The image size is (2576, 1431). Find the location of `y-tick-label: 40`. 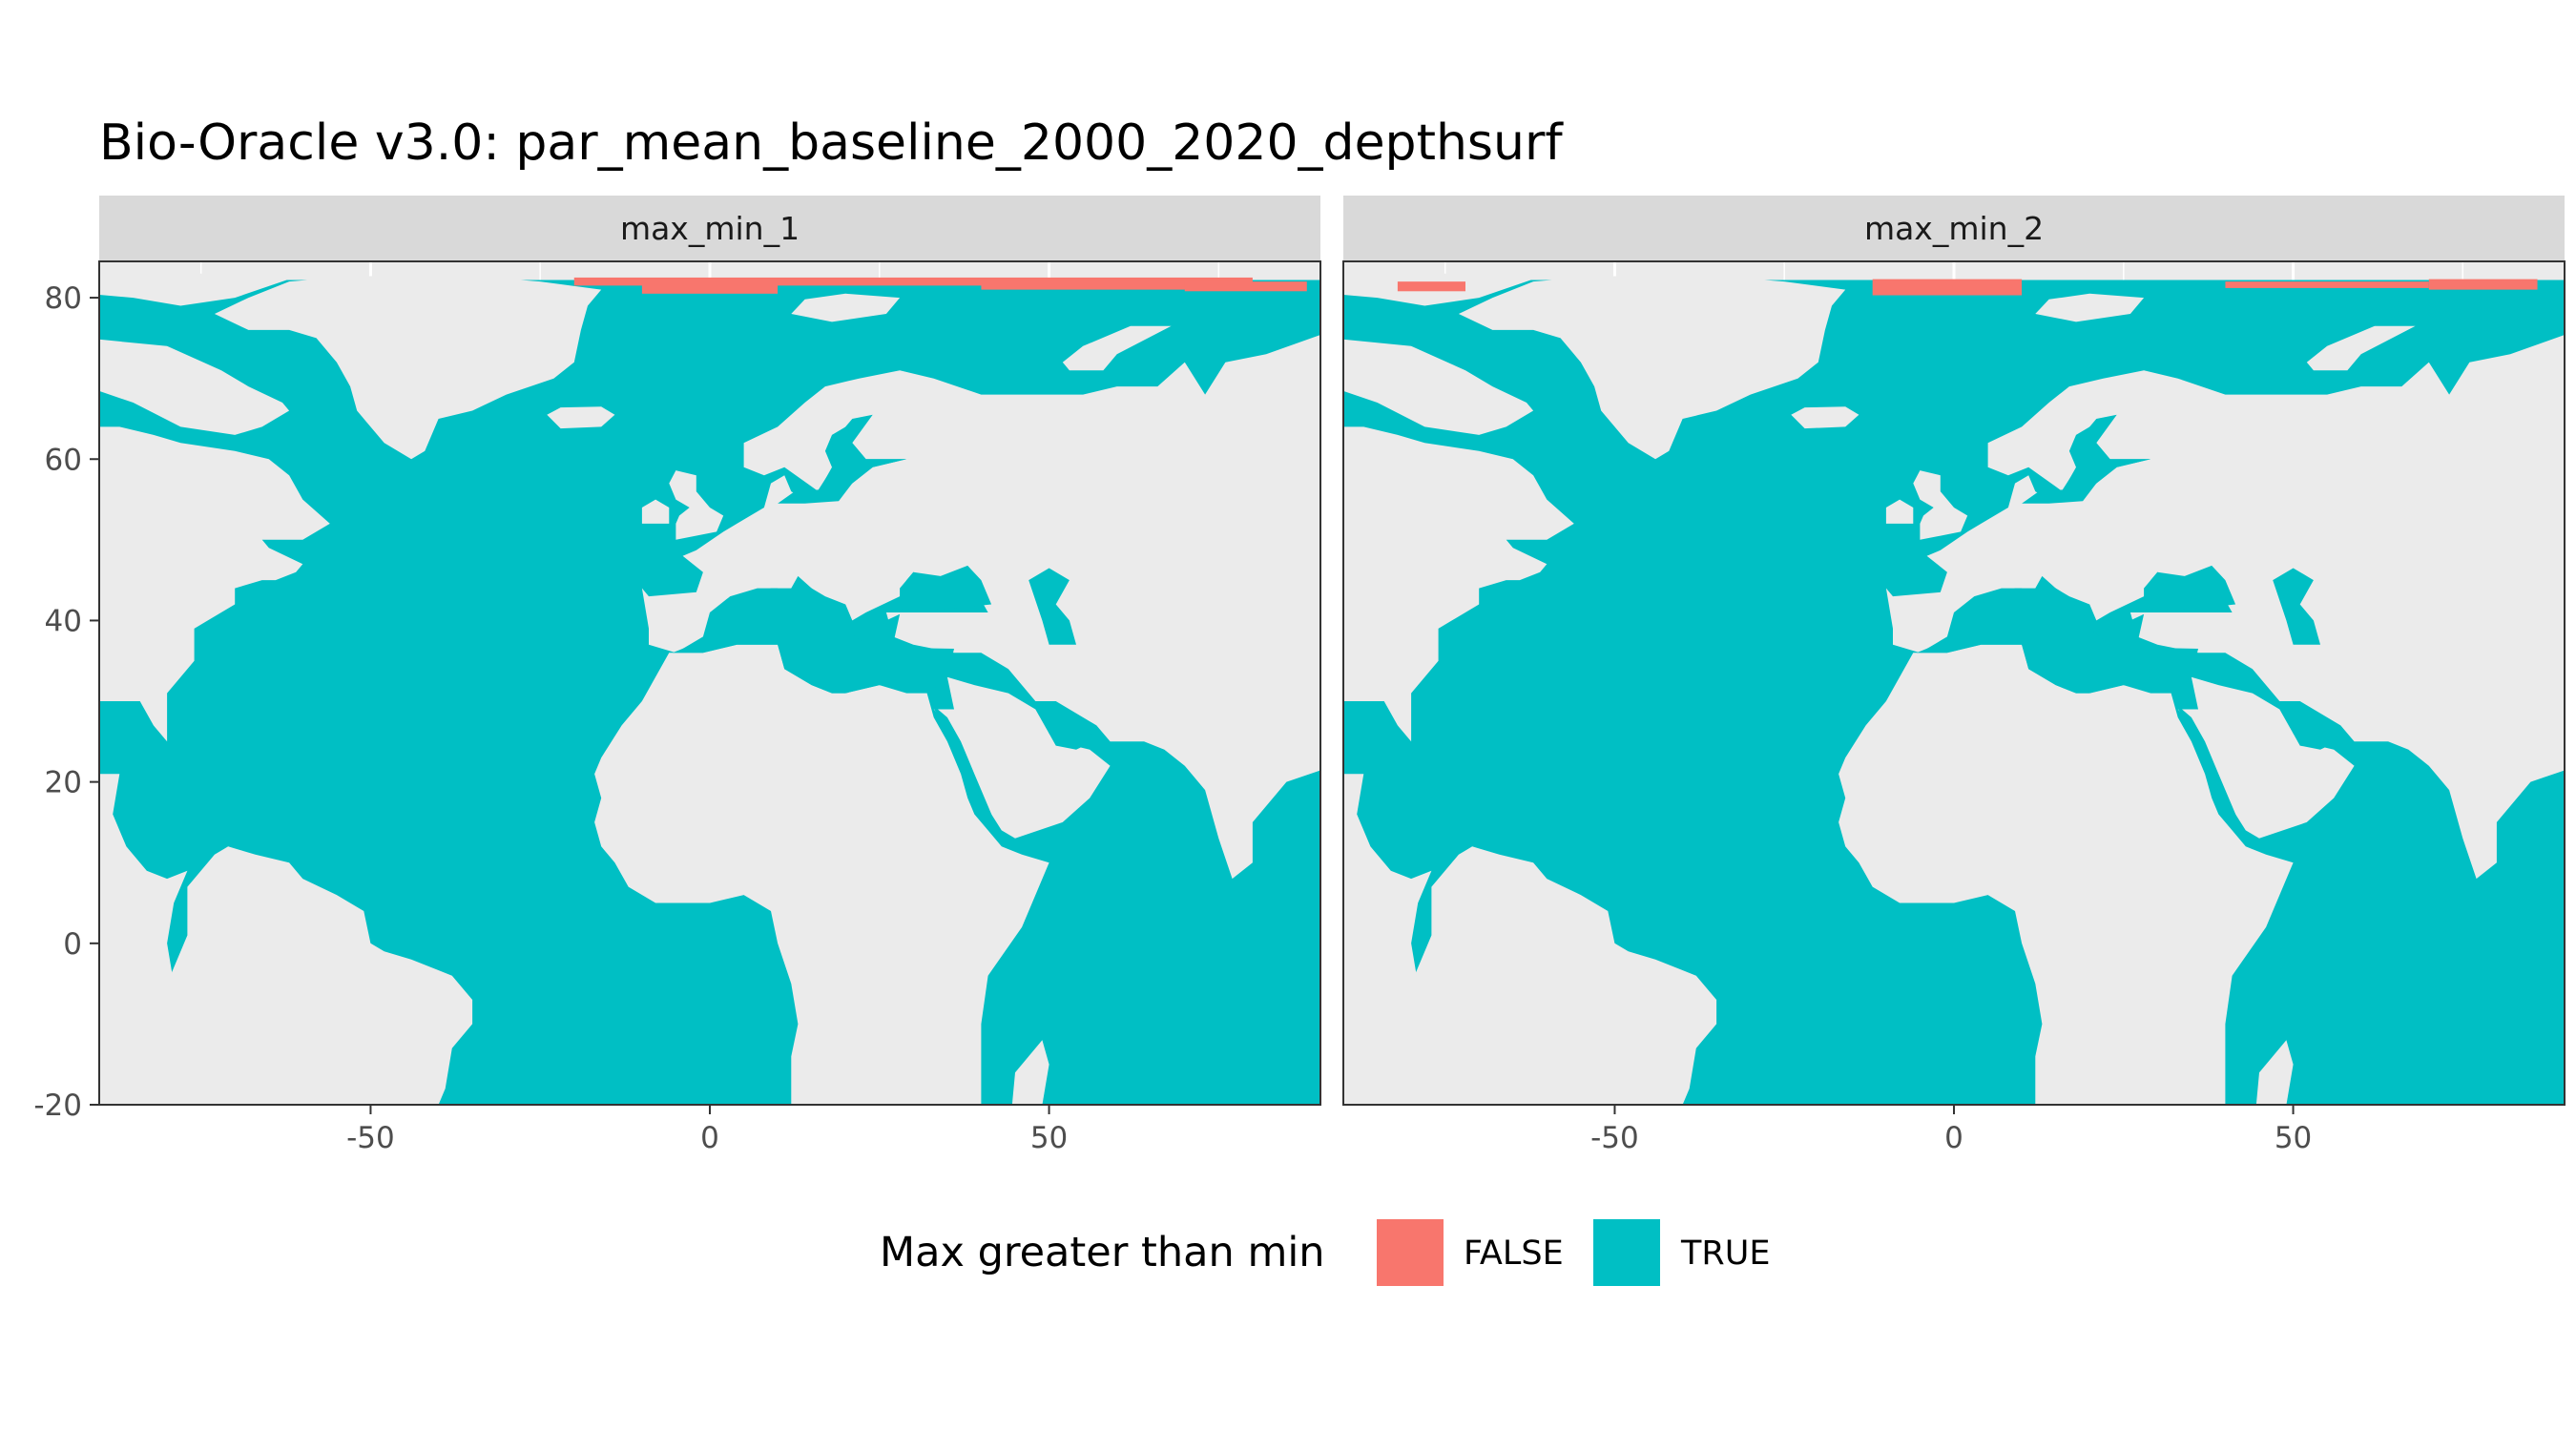

y-tick-label: 40 is located at coordinates (63, 621).